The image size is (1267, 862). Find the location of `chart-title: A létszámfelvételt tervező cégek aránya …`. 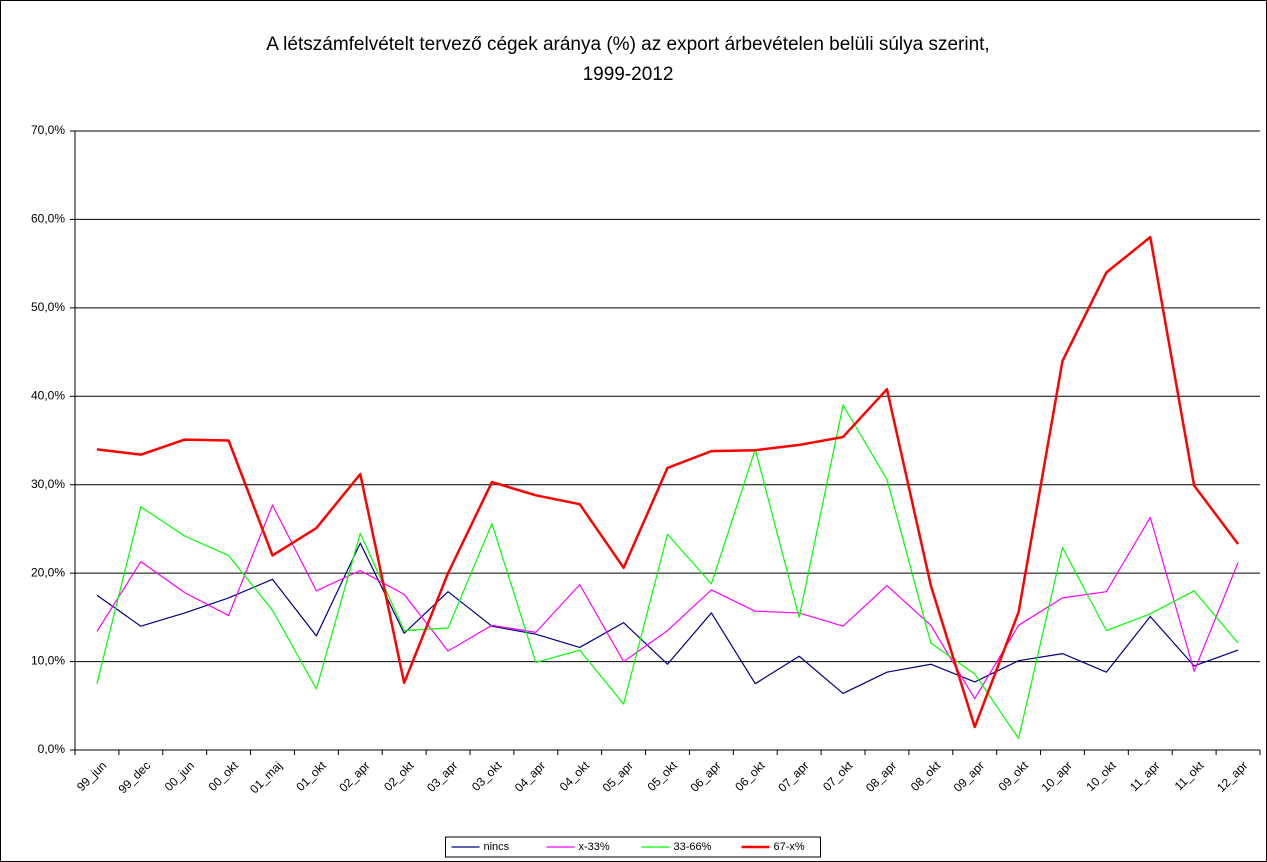

chart-title: A létszámfelvételt tervező cégek aránya … is located at coordinates (627, 44).